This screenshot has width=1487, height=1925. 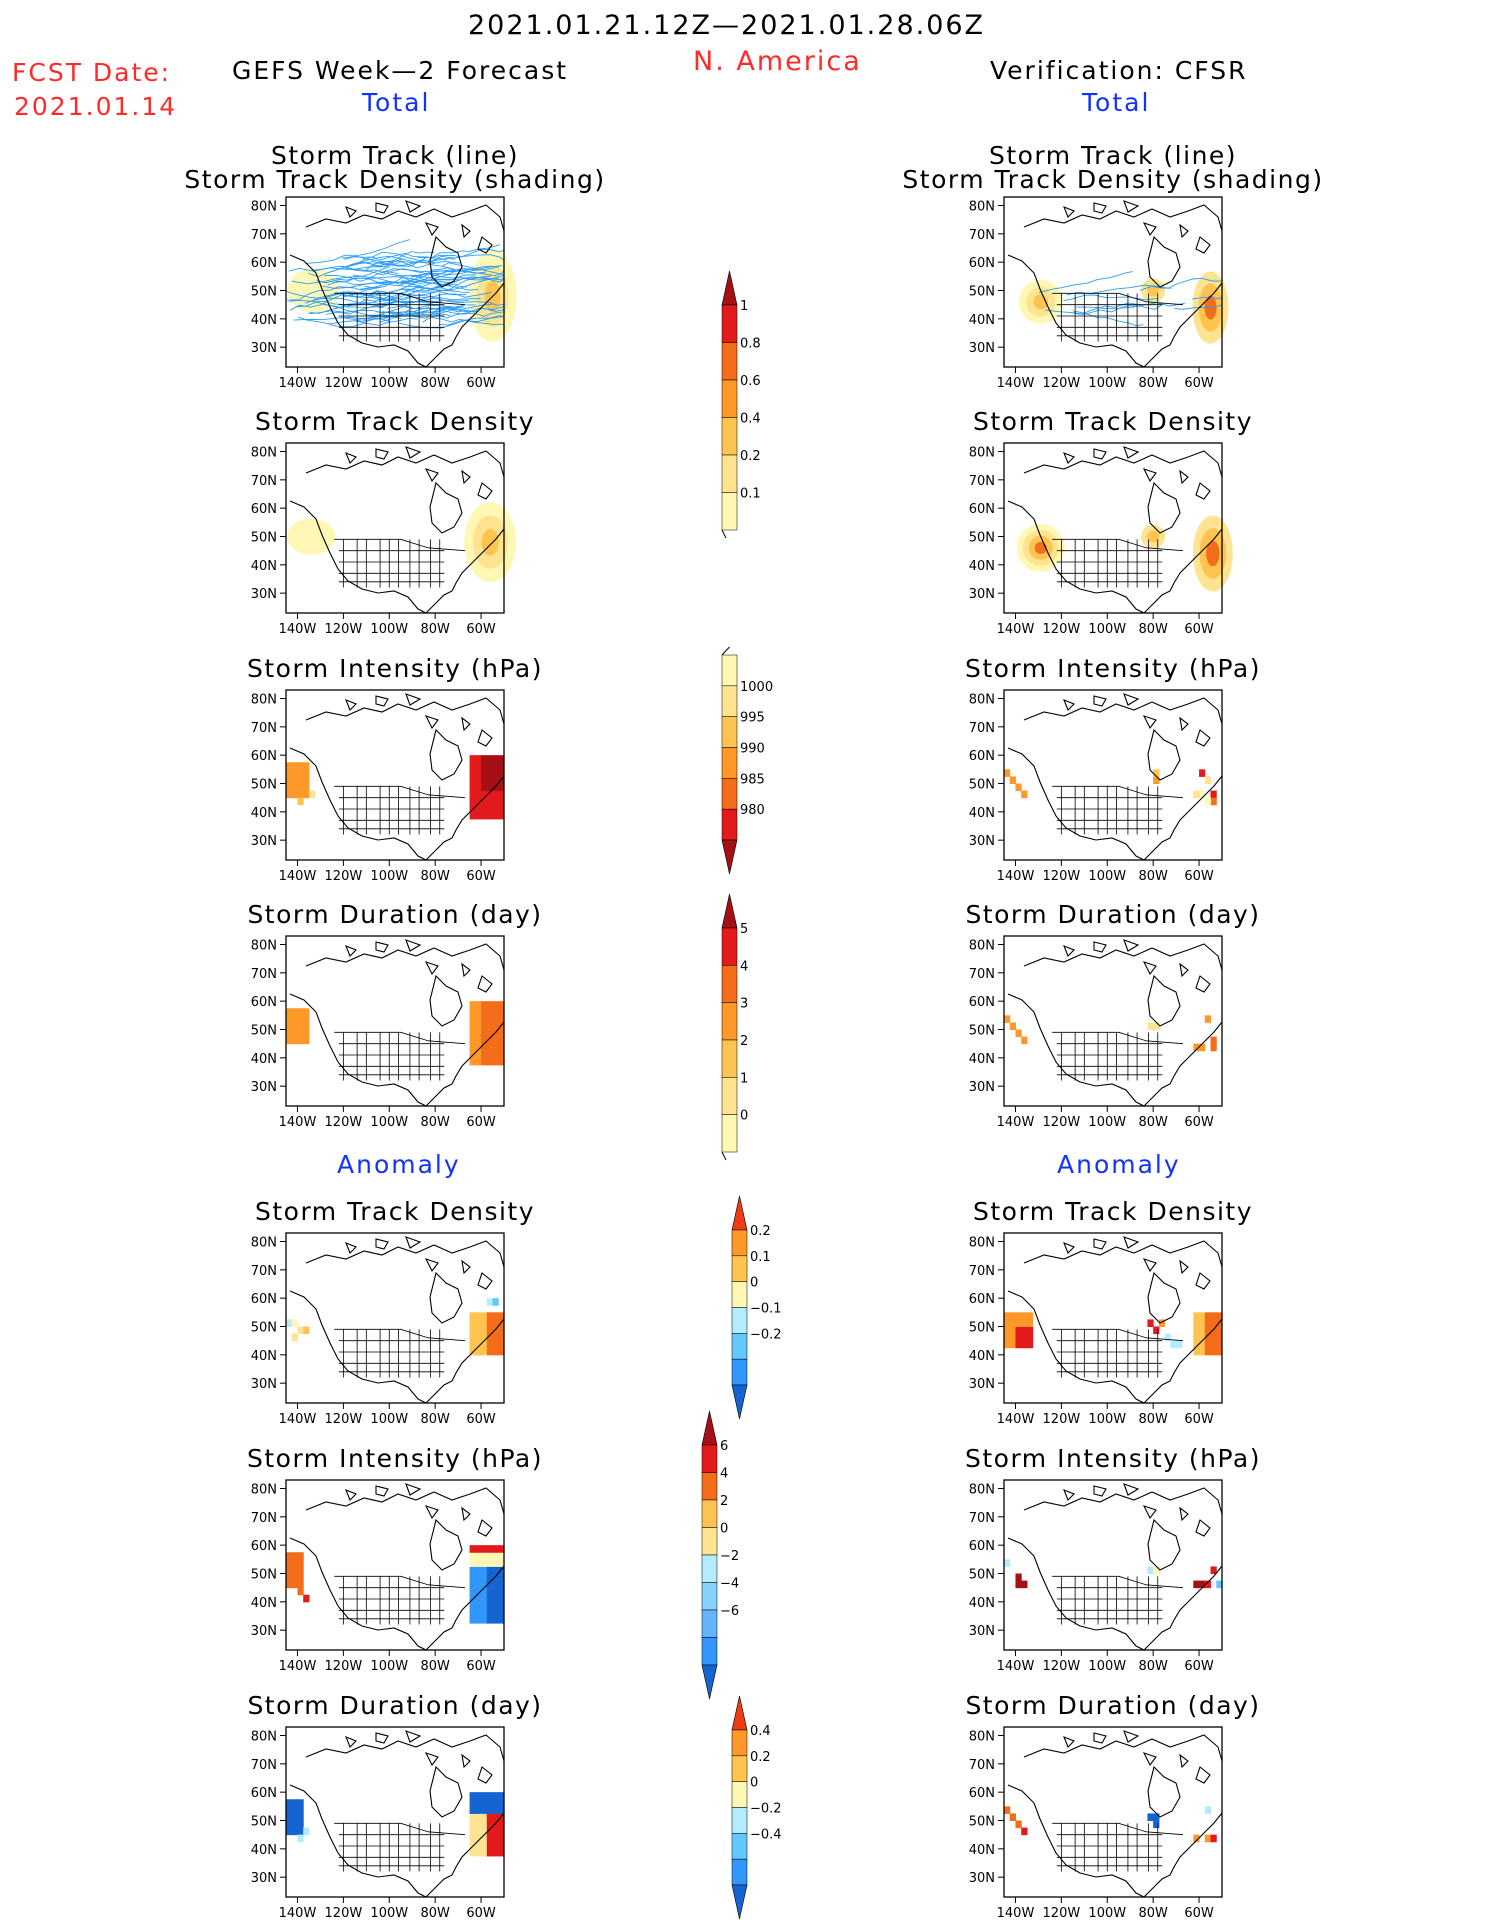 I want to click on verification-anomaly-label: Anomaly, so click(x=1119, y=1164).